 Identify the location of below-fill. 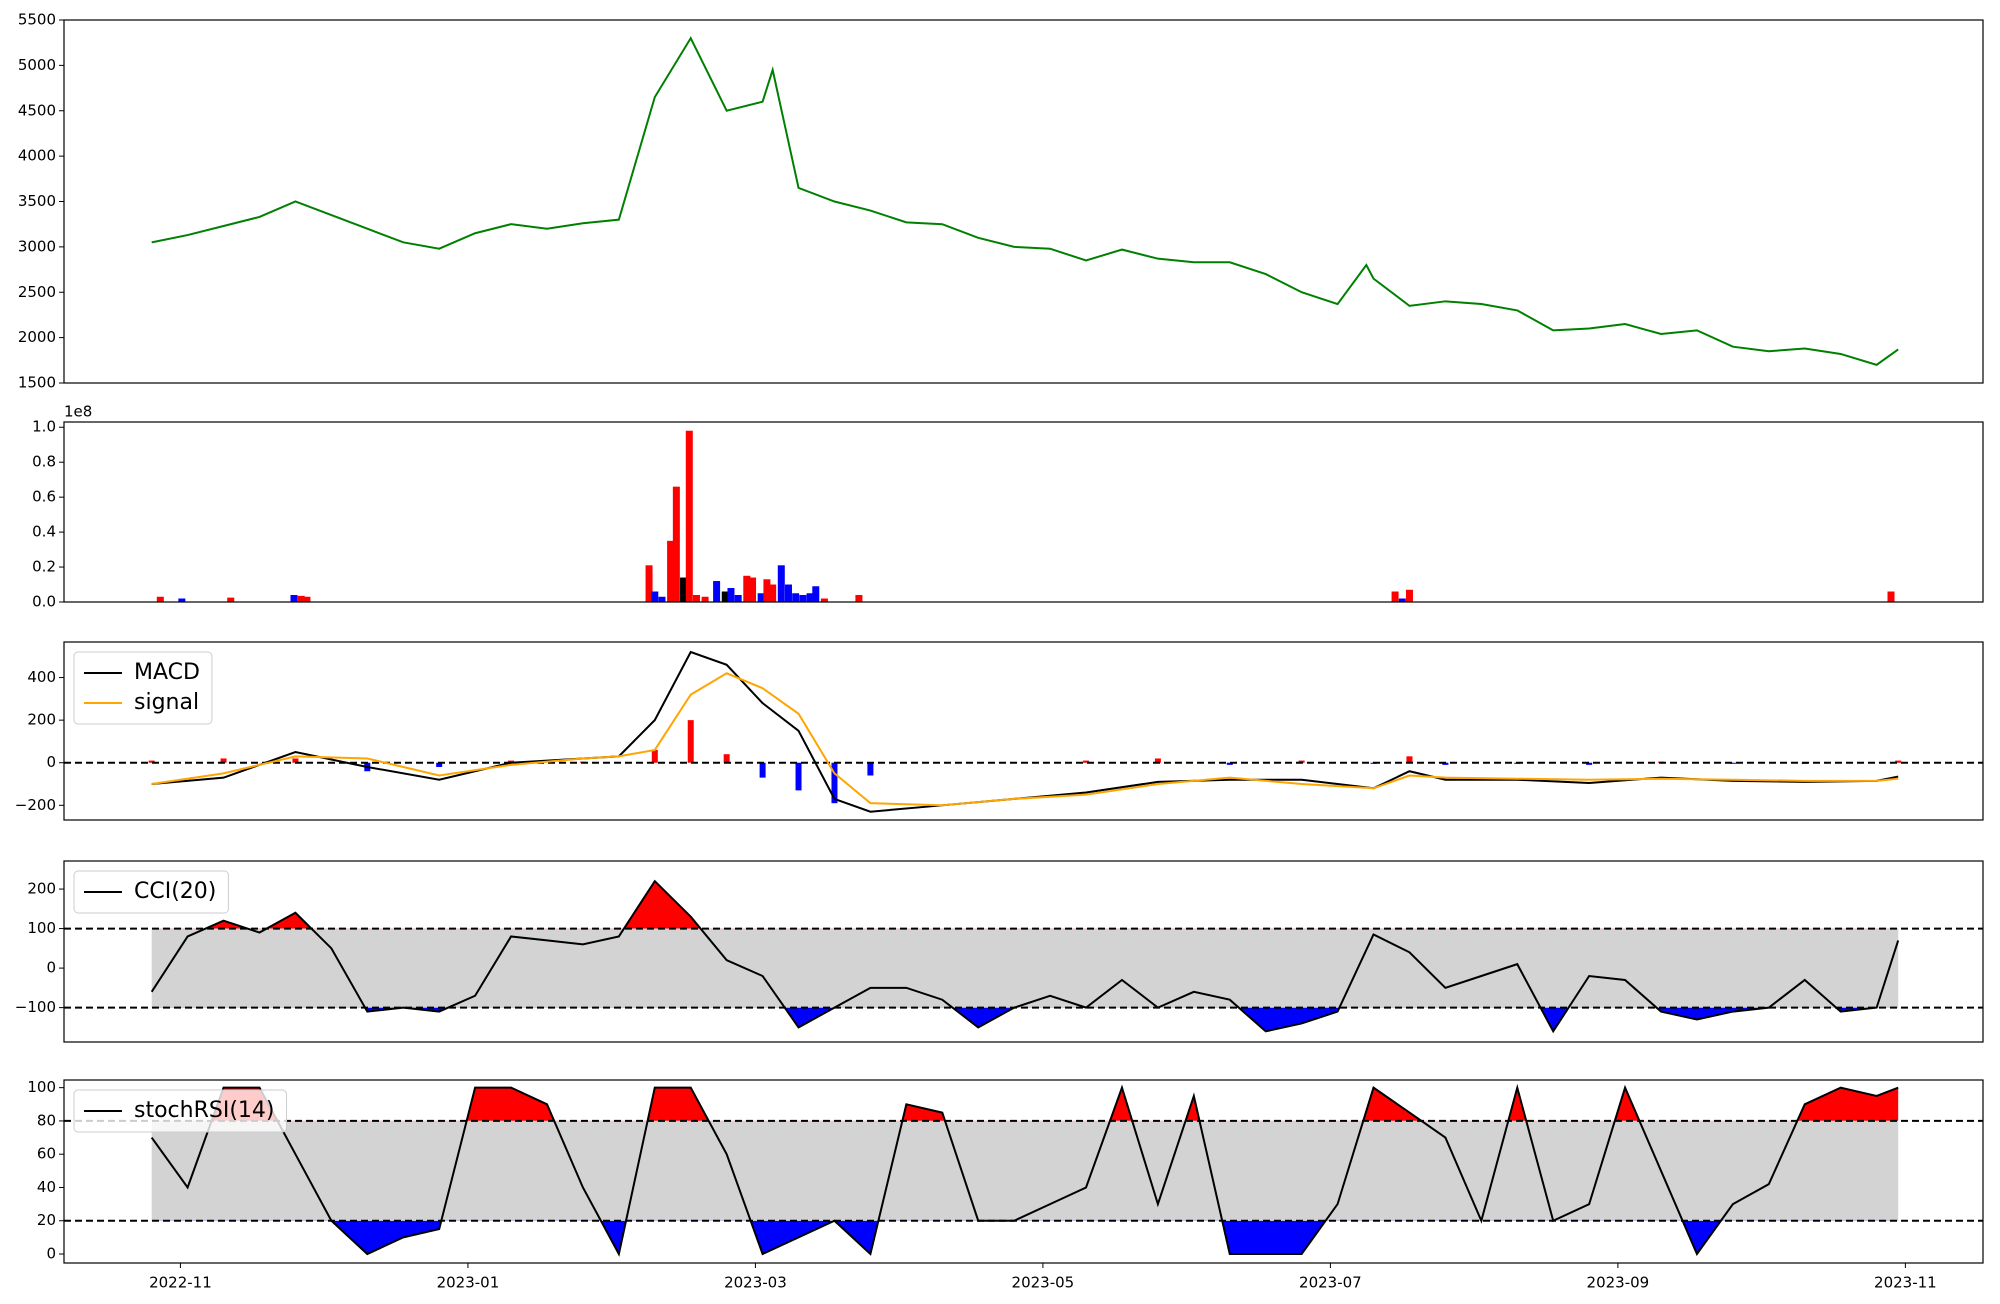
(1025, 1019).